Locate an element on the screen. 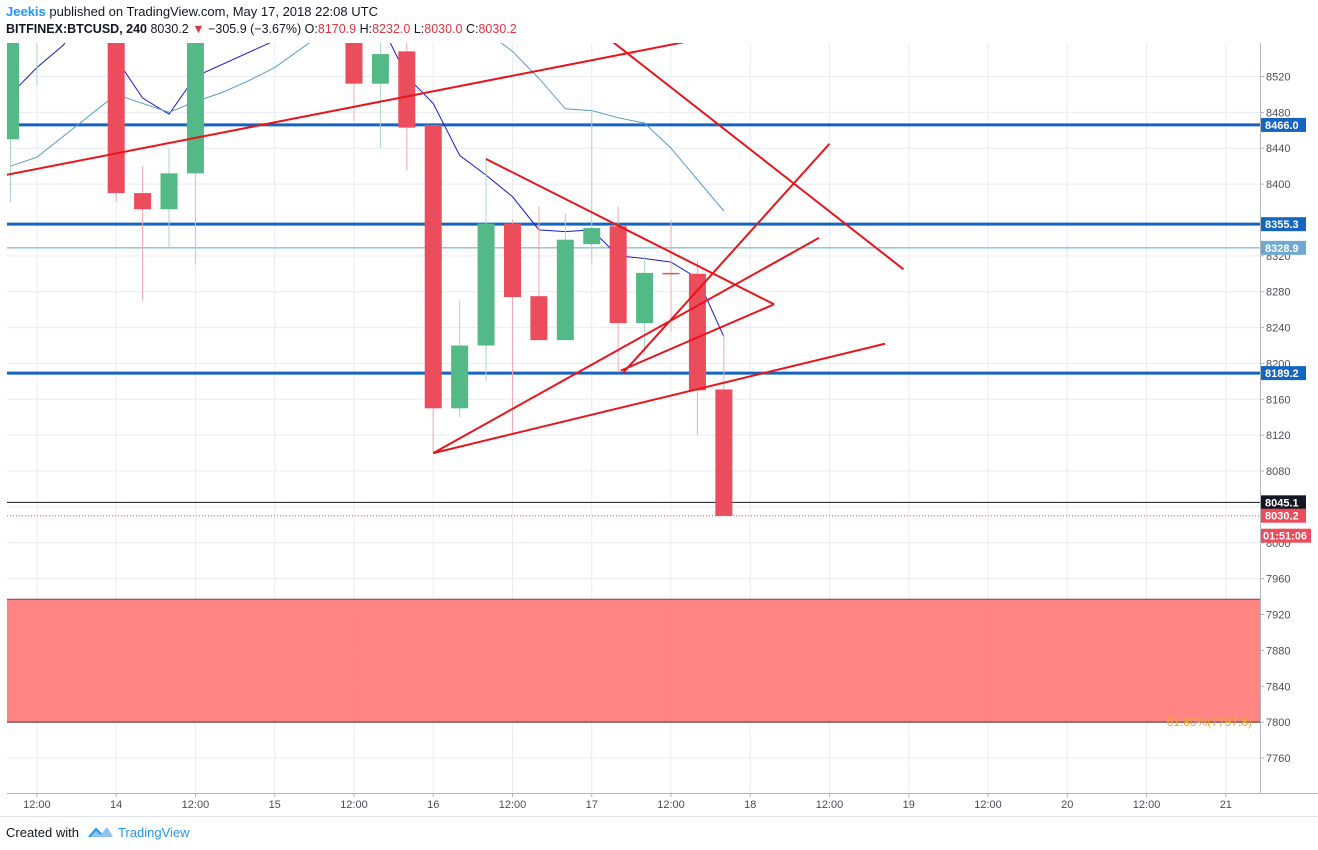  x-tick-label: 18 is located at coordinates (750, 805).